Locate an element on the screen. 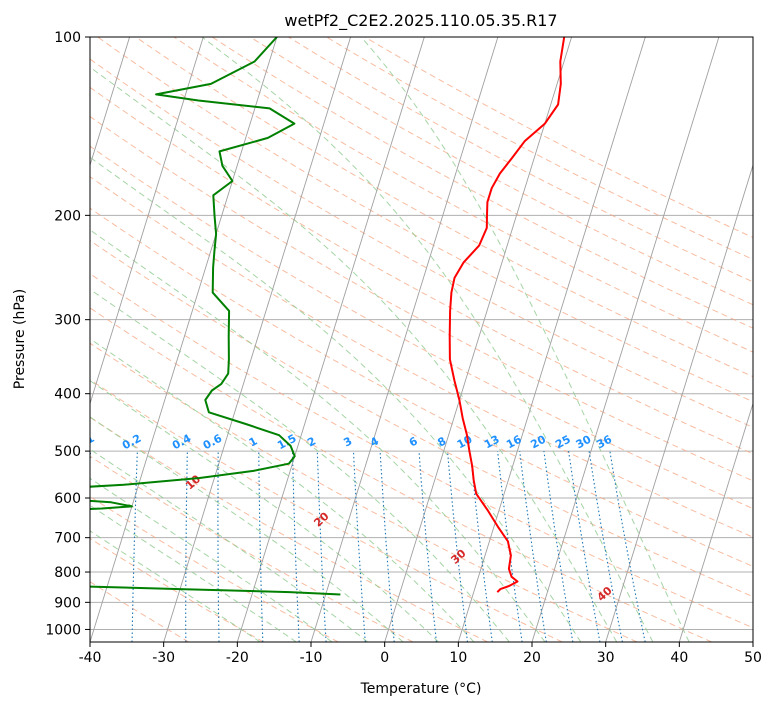 The height and width of the screenshot is (708, 775). x-axis-ticks: -40 -30 -20 -10 0 10 20 30 40 50 is located at coordinates (420, 654).